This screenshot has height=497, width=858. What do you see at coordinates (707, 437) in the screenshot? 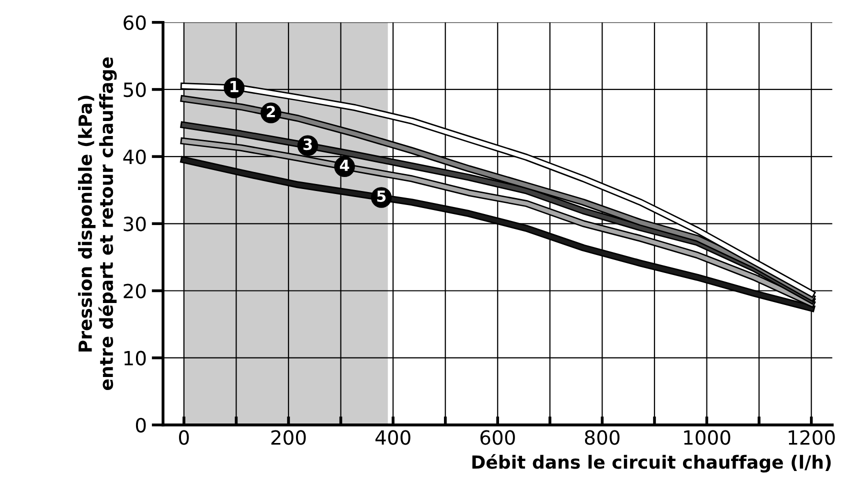
I see `x-tick-label: 1000` at bounding box center [707, 437].